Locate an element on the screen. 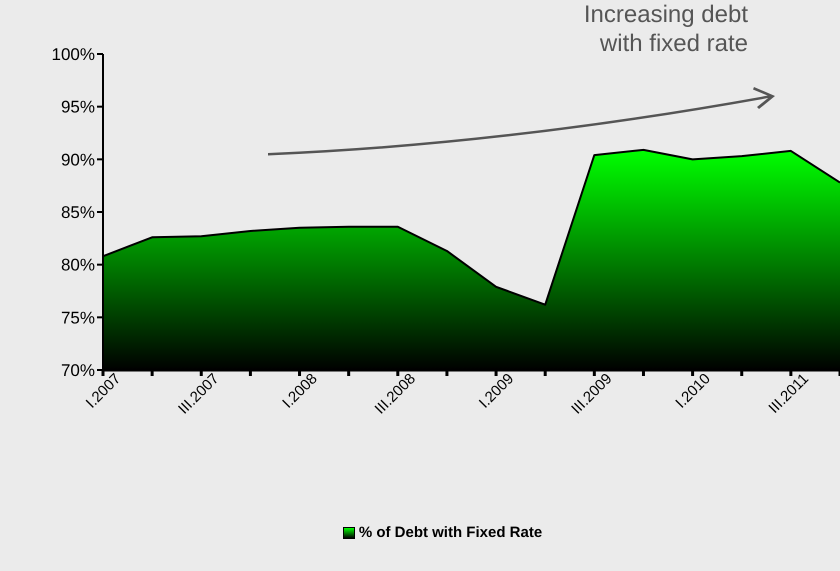 This screenshot has width=840, height=571. annotation: Increasing debt with fixed rate is located at coordinates (666, 29).